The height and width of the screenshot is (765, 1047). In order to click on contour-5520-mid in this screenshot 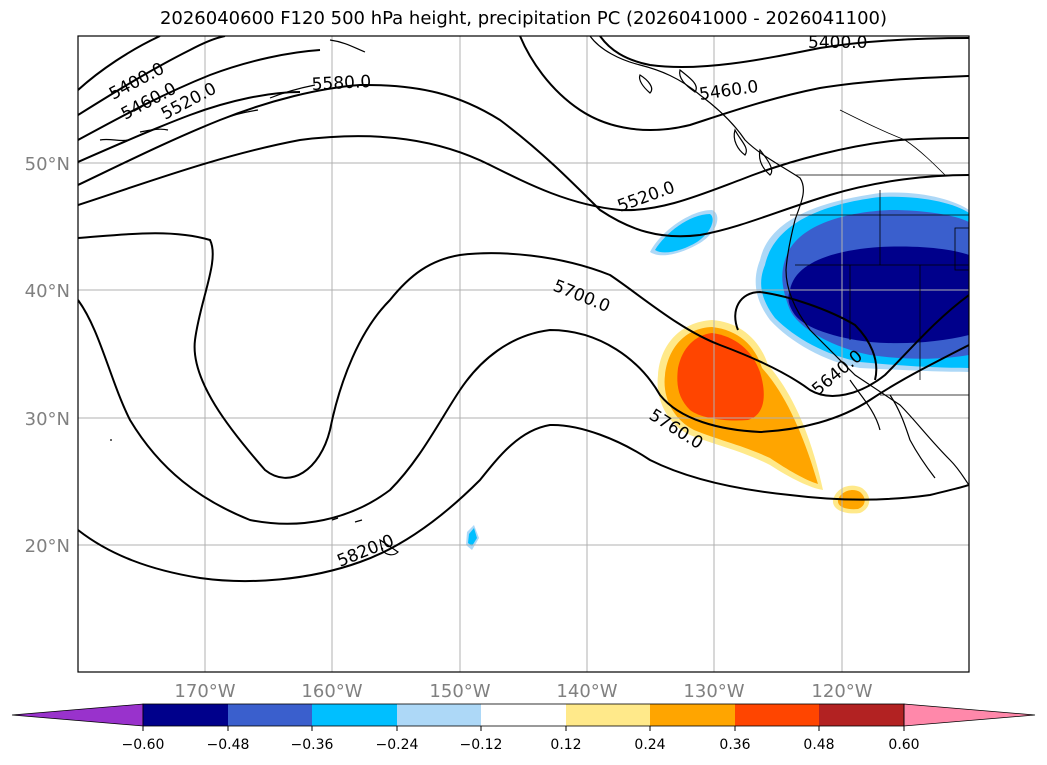, I will do `click(523, 173)`.